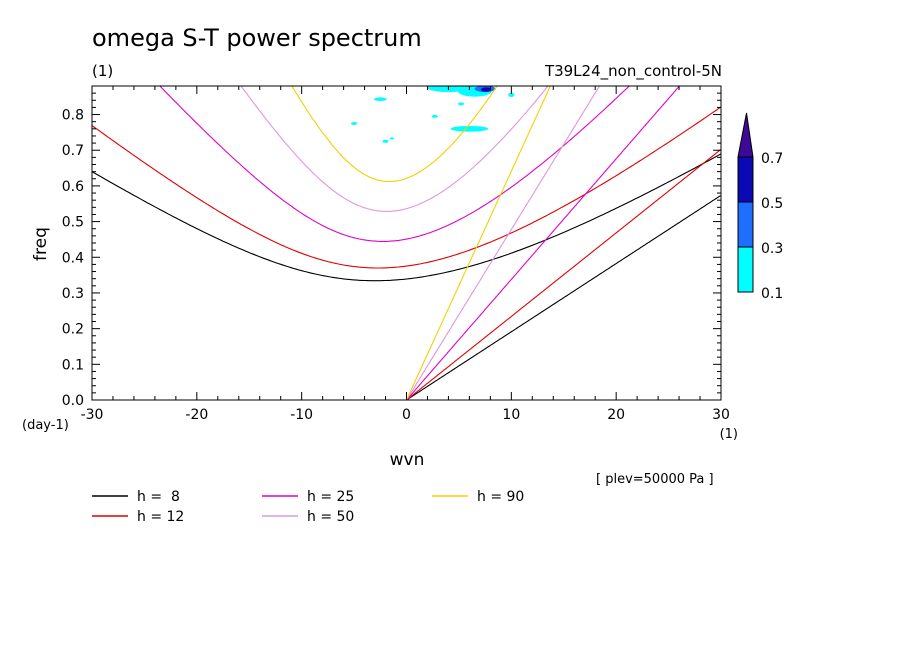 The width and height of the screenshot is (904, 654). What do you see at coordinates (301, 415) in the screenshot?
I see `x-tick-label: -10` at bounding box center [301, 415].